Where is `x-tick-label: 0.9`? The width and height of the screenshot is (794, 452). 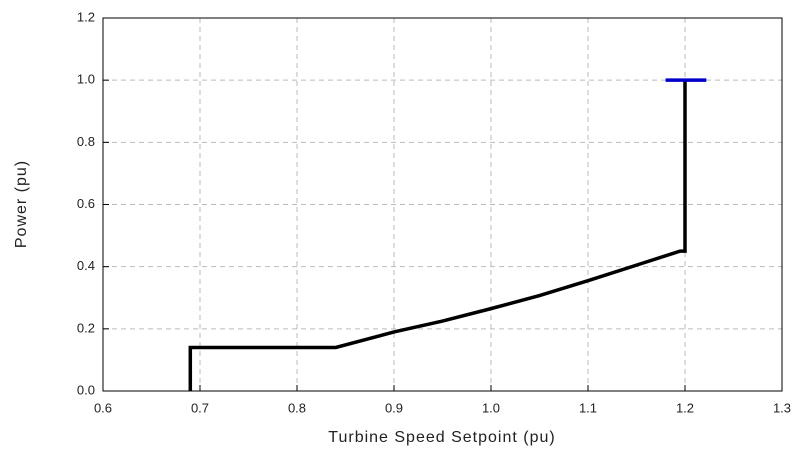 x-tick-label: 0.9 is located at coordinates (394, 407).